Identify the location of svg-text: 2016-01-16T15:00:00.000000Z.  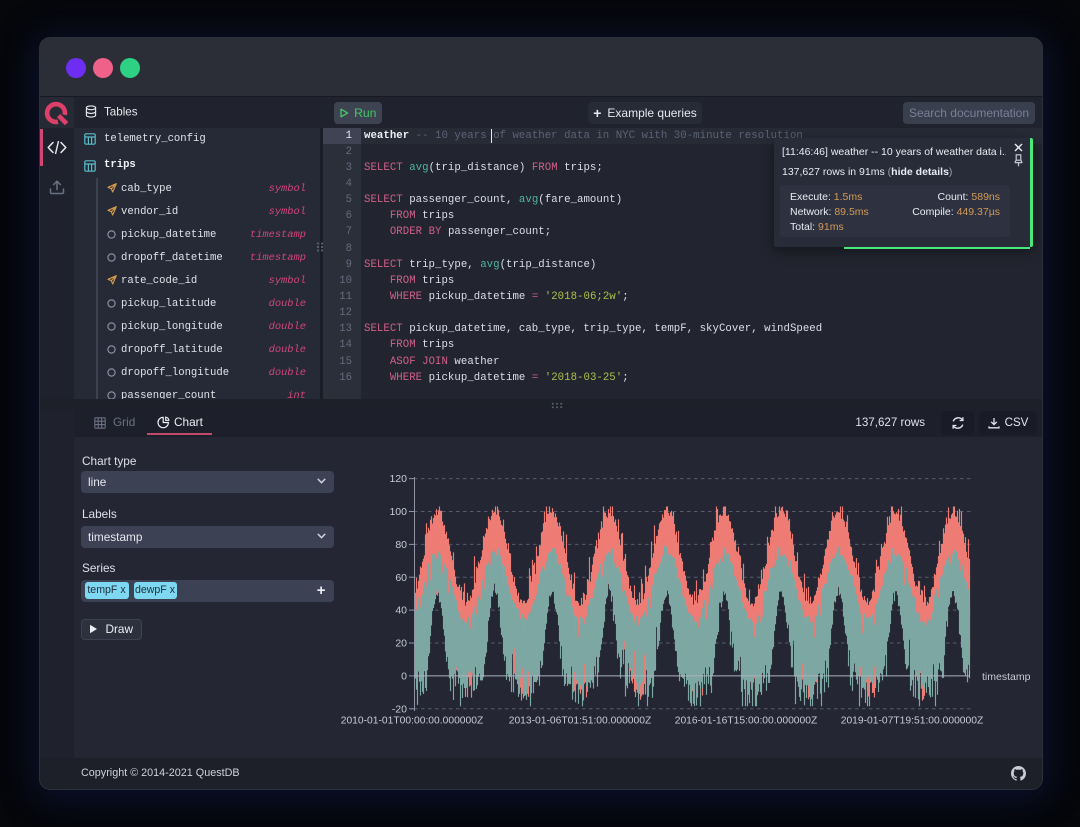
(746, 721).